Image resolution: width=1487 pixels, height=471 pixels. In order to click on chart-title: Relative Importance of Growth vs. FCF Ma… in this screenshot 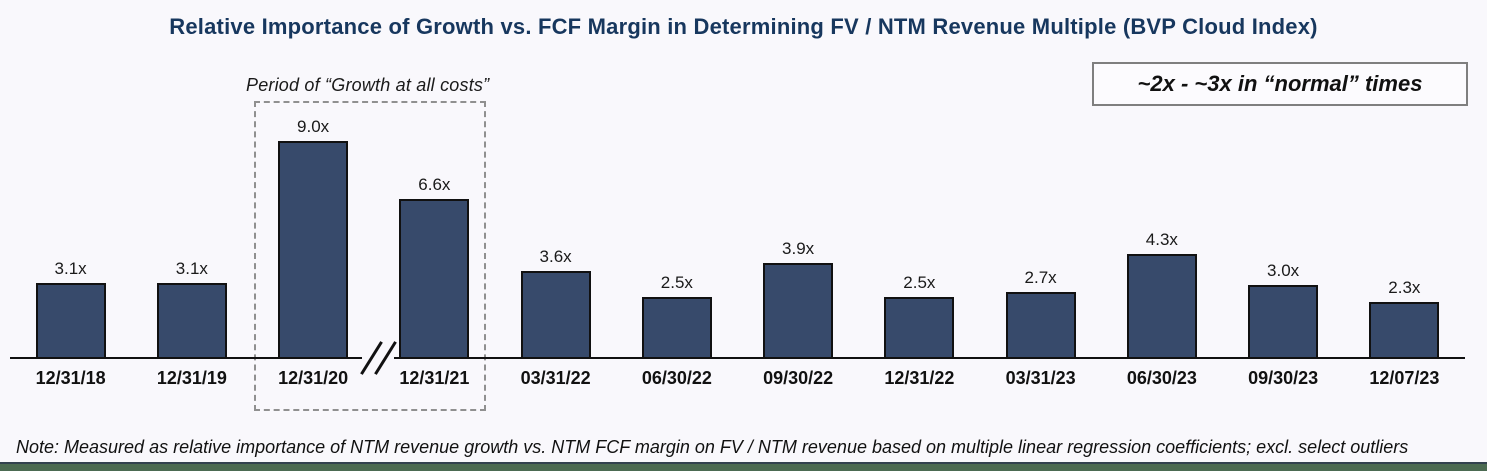, I will do `click(743, 26)`.